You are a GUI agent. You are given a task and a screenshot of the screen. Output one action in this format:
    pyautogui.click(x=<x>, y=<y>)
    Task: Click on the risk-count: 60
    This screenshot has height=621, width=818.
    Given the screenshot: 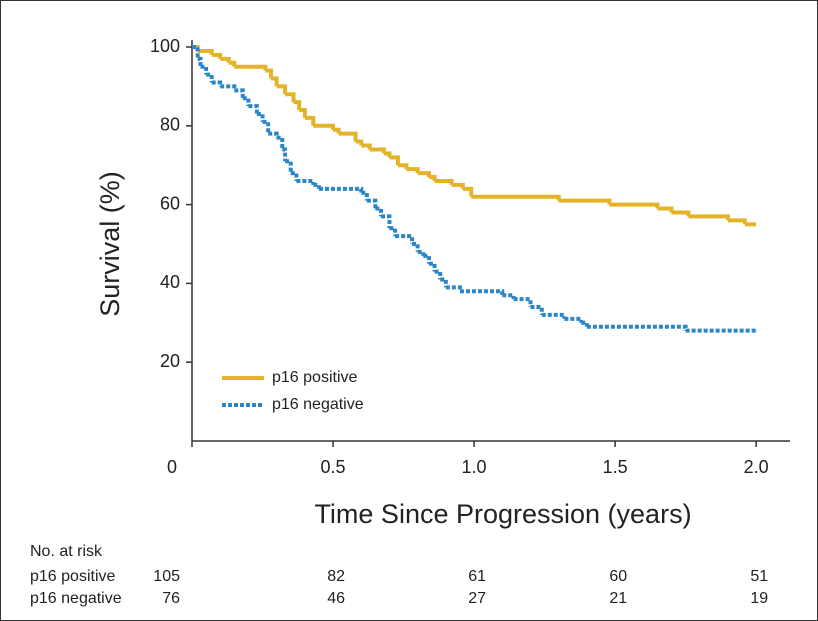 What is the action you would take?
    pyautogui.click(x=618, y=576)
    